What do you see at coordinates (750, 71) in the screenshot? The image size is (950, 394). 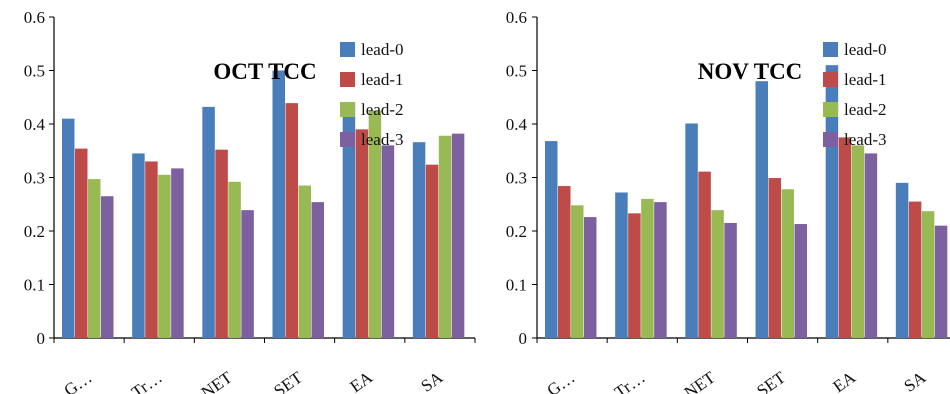 I see `chart-title: NOV TCC` at bounding box center [750, 71].